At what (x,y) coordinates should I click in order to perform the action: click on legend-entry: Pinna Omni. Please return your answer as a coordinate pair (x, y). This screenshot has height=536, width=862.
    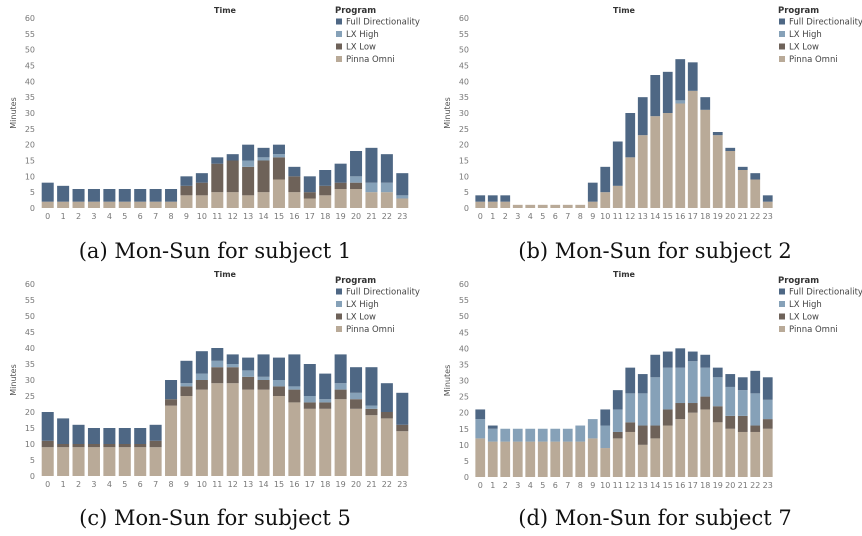
    Looking at the image, I should click on (370, 60).